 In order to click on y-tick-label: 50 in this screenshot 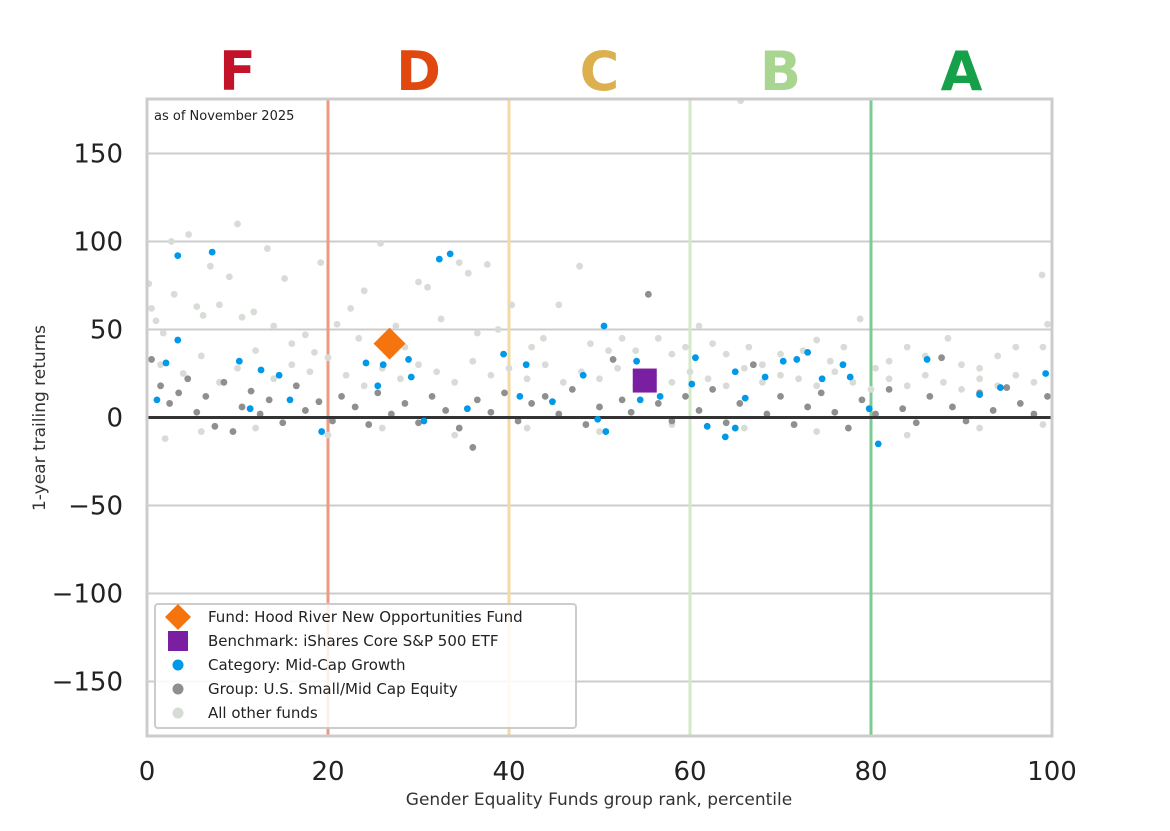, I will do `click(106, 331)`.